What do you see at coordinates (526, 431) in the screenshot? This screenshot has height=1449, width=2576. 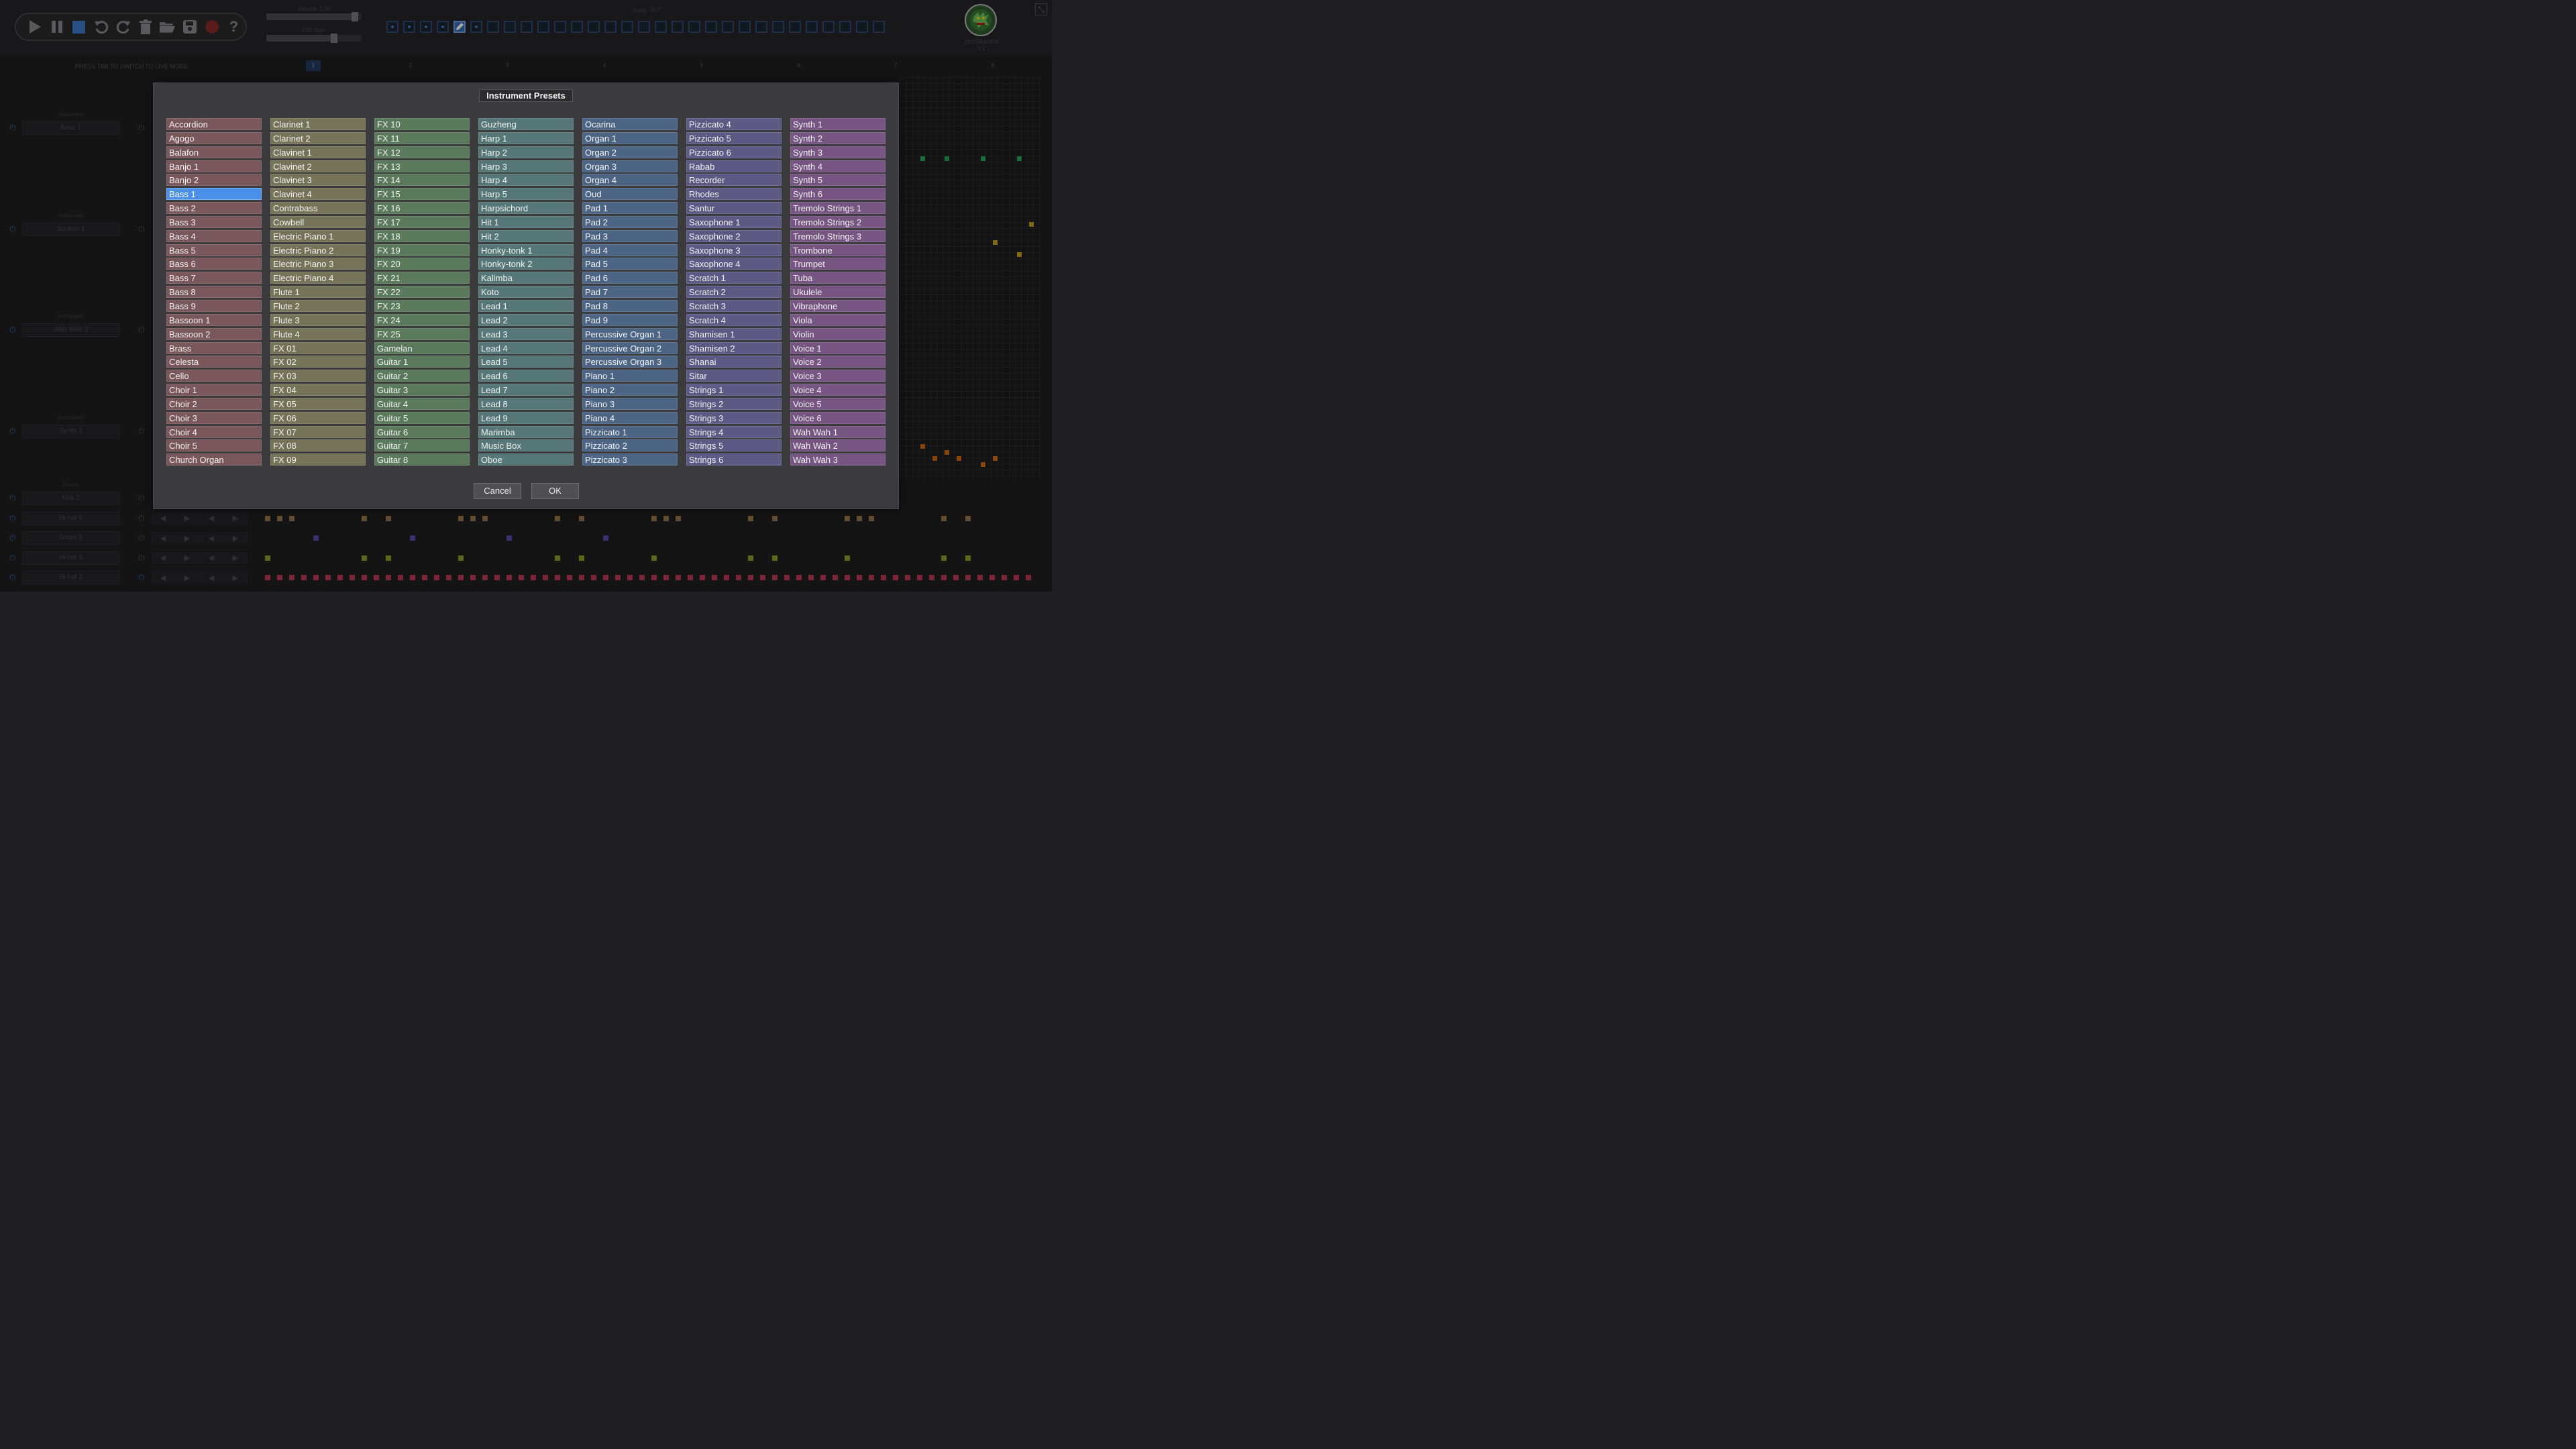 I see `preset-item: Marimba` at bounding box center [526, 431].